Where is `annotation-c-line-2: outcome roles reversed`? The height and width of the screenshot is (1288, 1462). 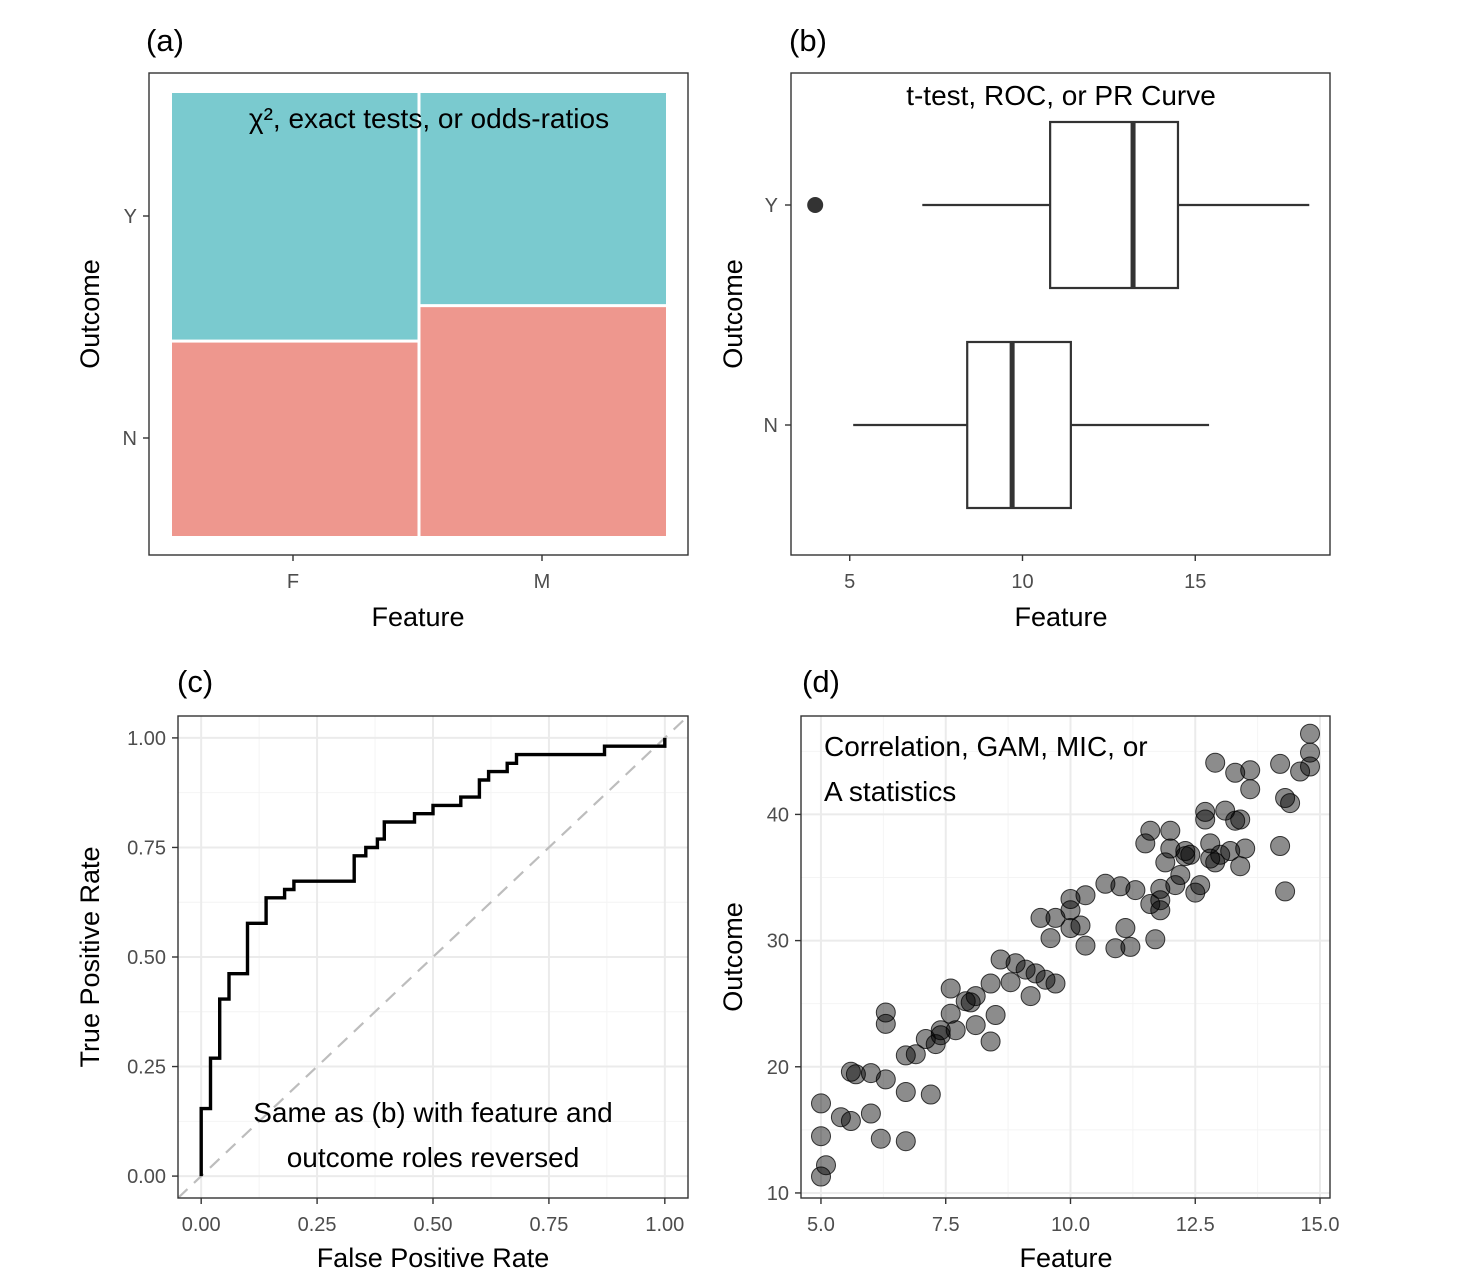 annotation-c-line-2: outcome roles reversed is located at coordinates (433, 1157).